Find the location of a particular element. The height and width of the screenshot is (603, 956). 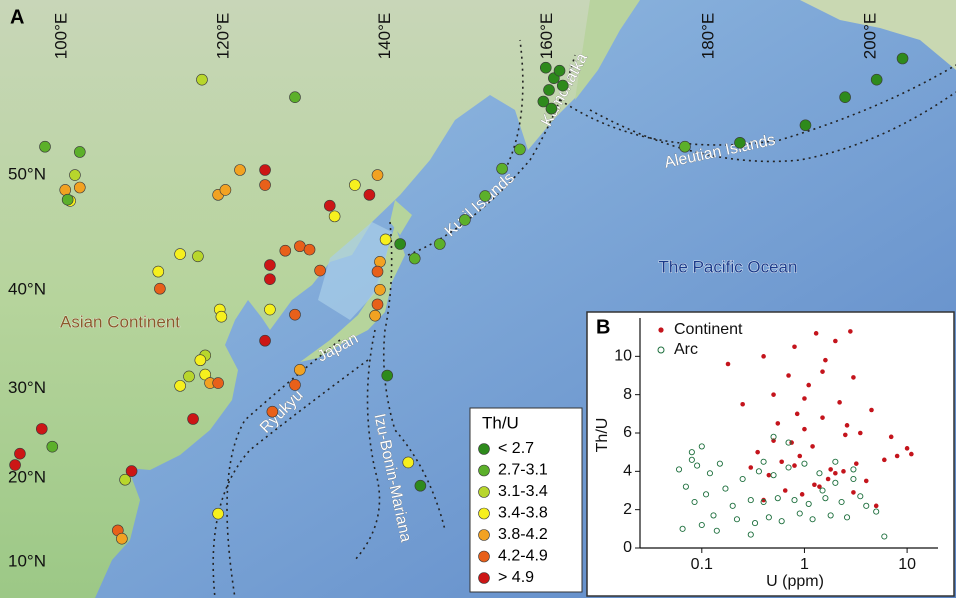

lon-label: 100°E is located at coordinates (60, 36).